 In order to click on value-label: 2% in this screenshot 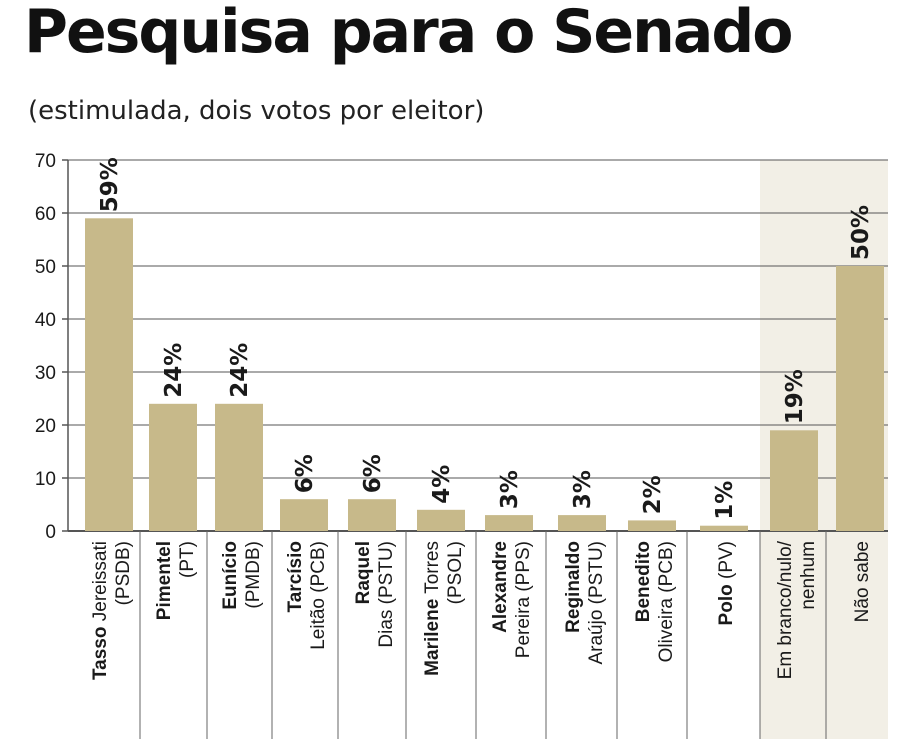, I will do `click(653, 494)`.